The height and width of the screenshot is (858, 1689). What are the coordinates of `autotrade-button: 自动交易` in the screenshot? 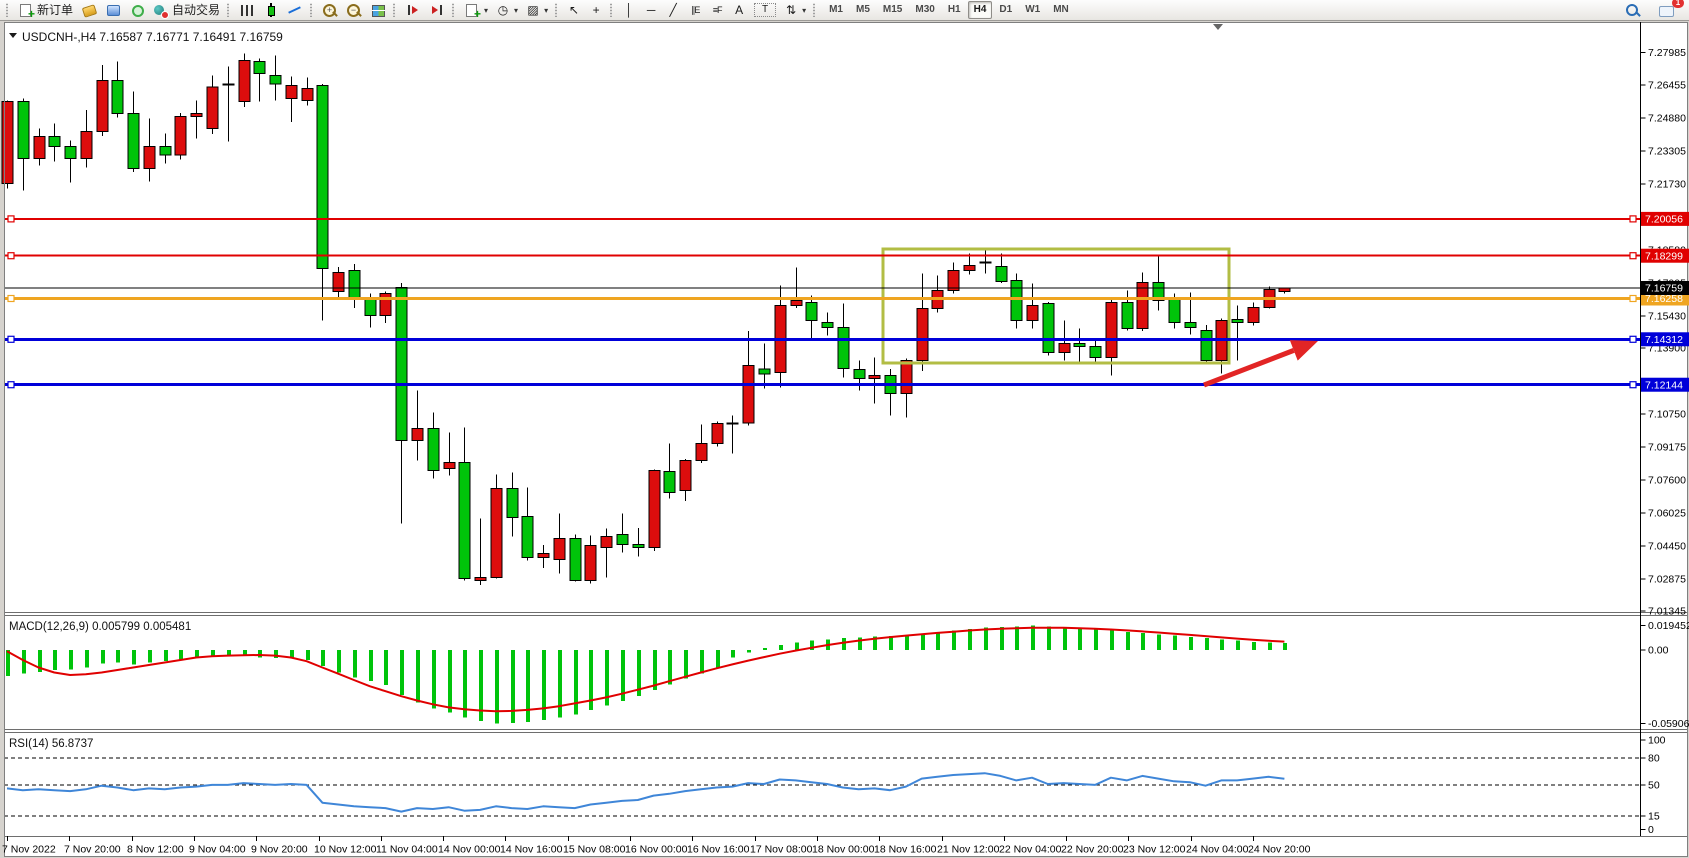 It's located at (186, 10).